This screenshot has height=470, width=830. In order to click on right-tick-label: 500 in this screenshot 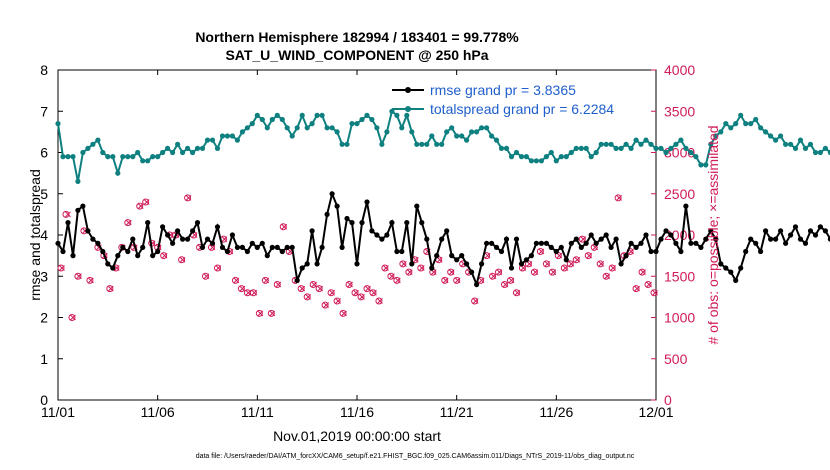, I will do `click(676, 359)`.